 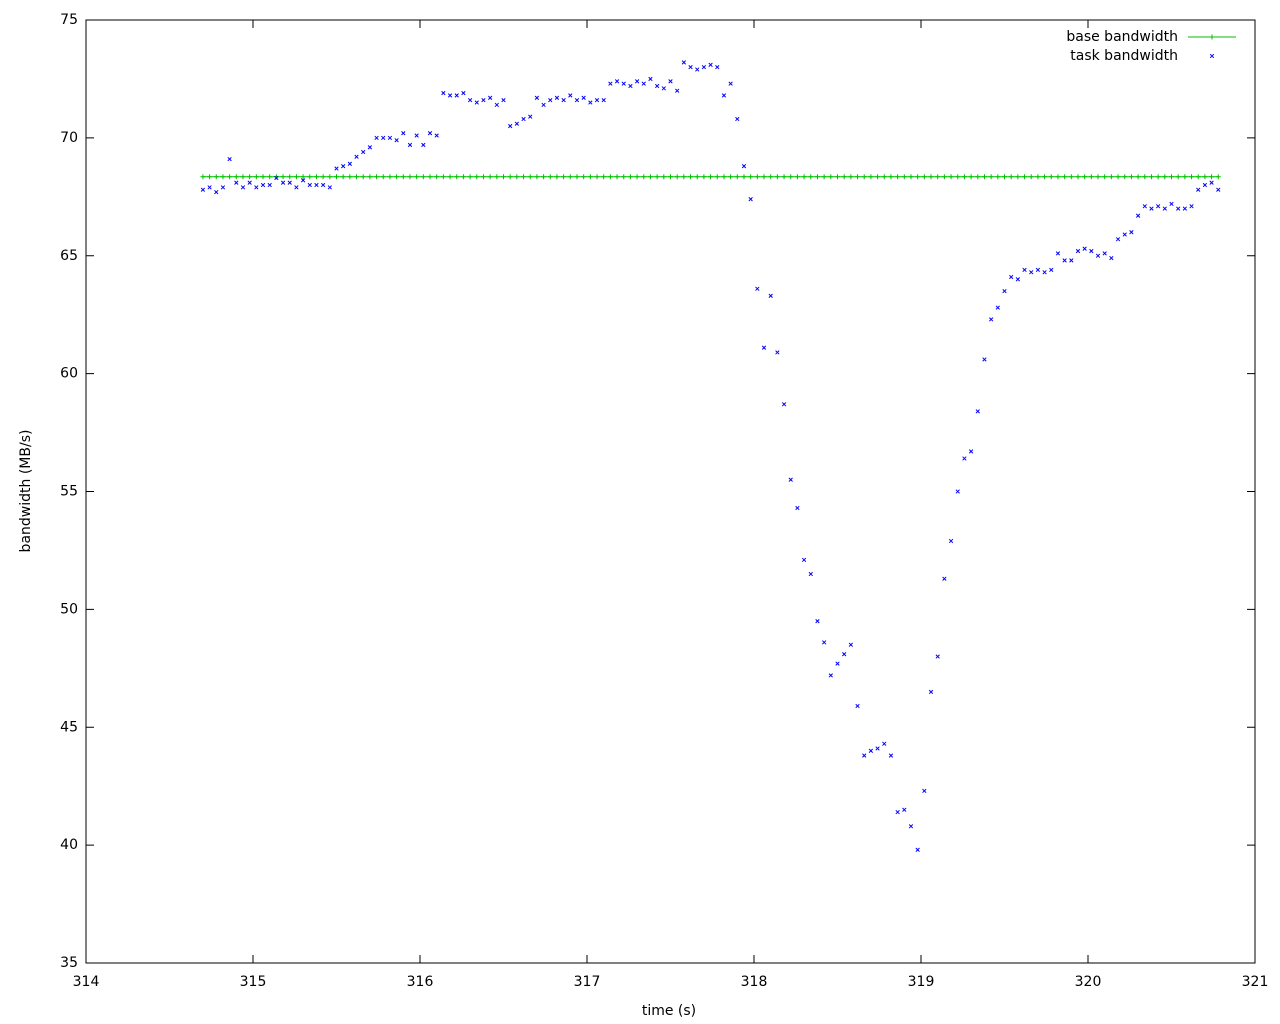 What do you see at coordinates (69, 138) in the screenshot?
I see `y-tick-label: 70` at bounding box center [69, 138].